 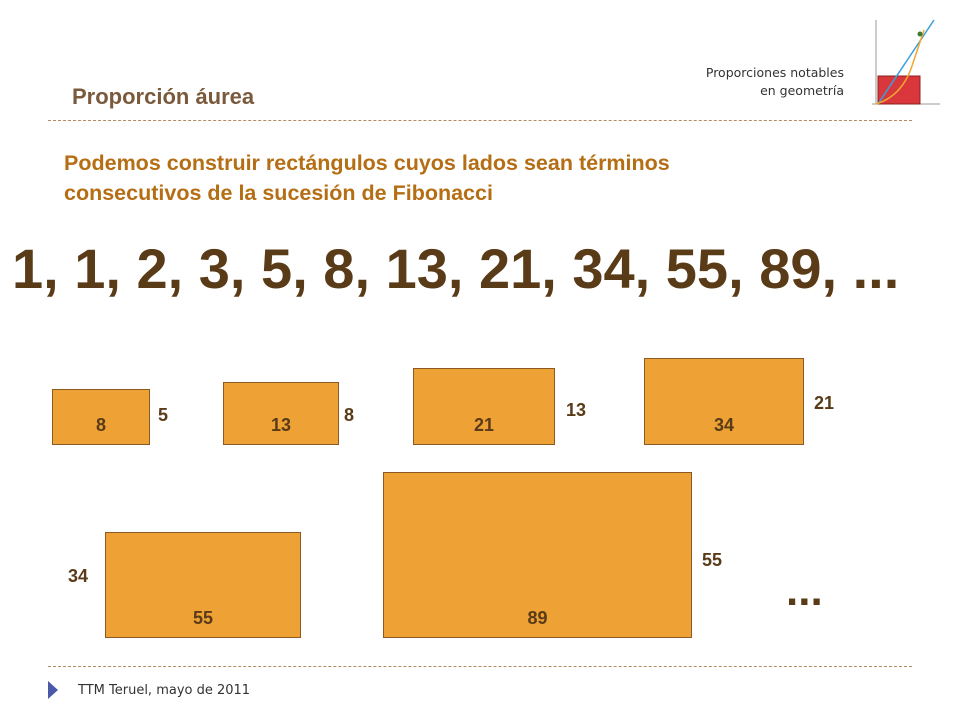 What do you see at coordinates (484, 425) in the screenshot?
I see `rectangle-width-label: 21` at bounding box center [484, 425].